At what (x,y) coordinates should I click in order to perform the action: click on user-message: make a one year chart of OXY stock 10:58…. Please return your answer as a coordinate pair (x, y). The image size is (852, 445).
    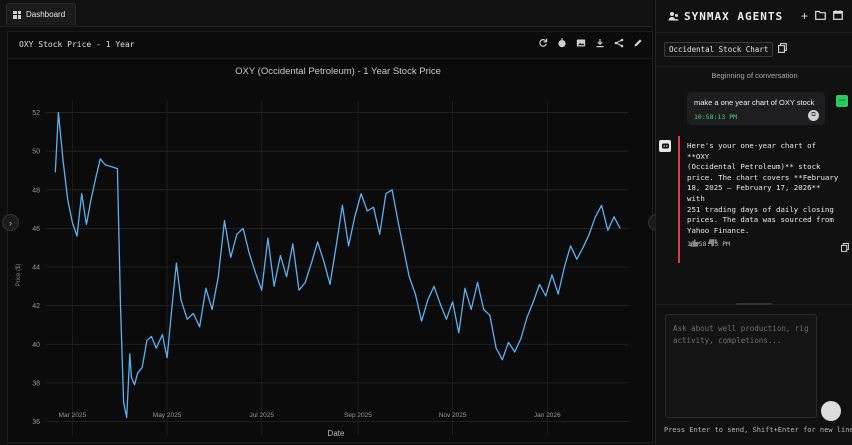
    Looking at the image, I should click on (756, 108).